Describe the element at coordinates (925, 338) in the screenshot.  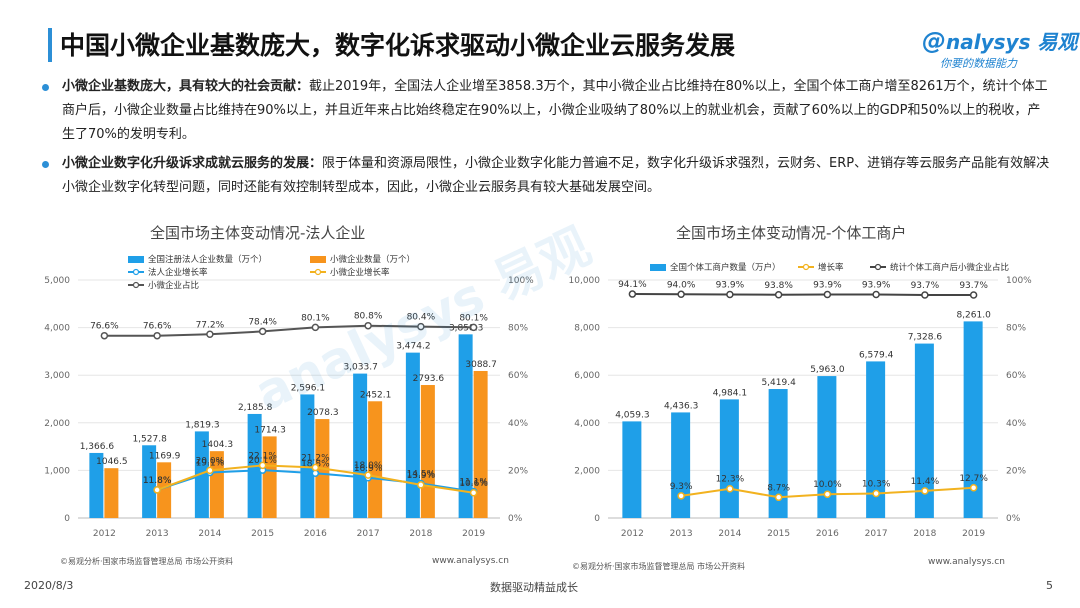
I see `bar-data-label: 7,328.6` at that location.